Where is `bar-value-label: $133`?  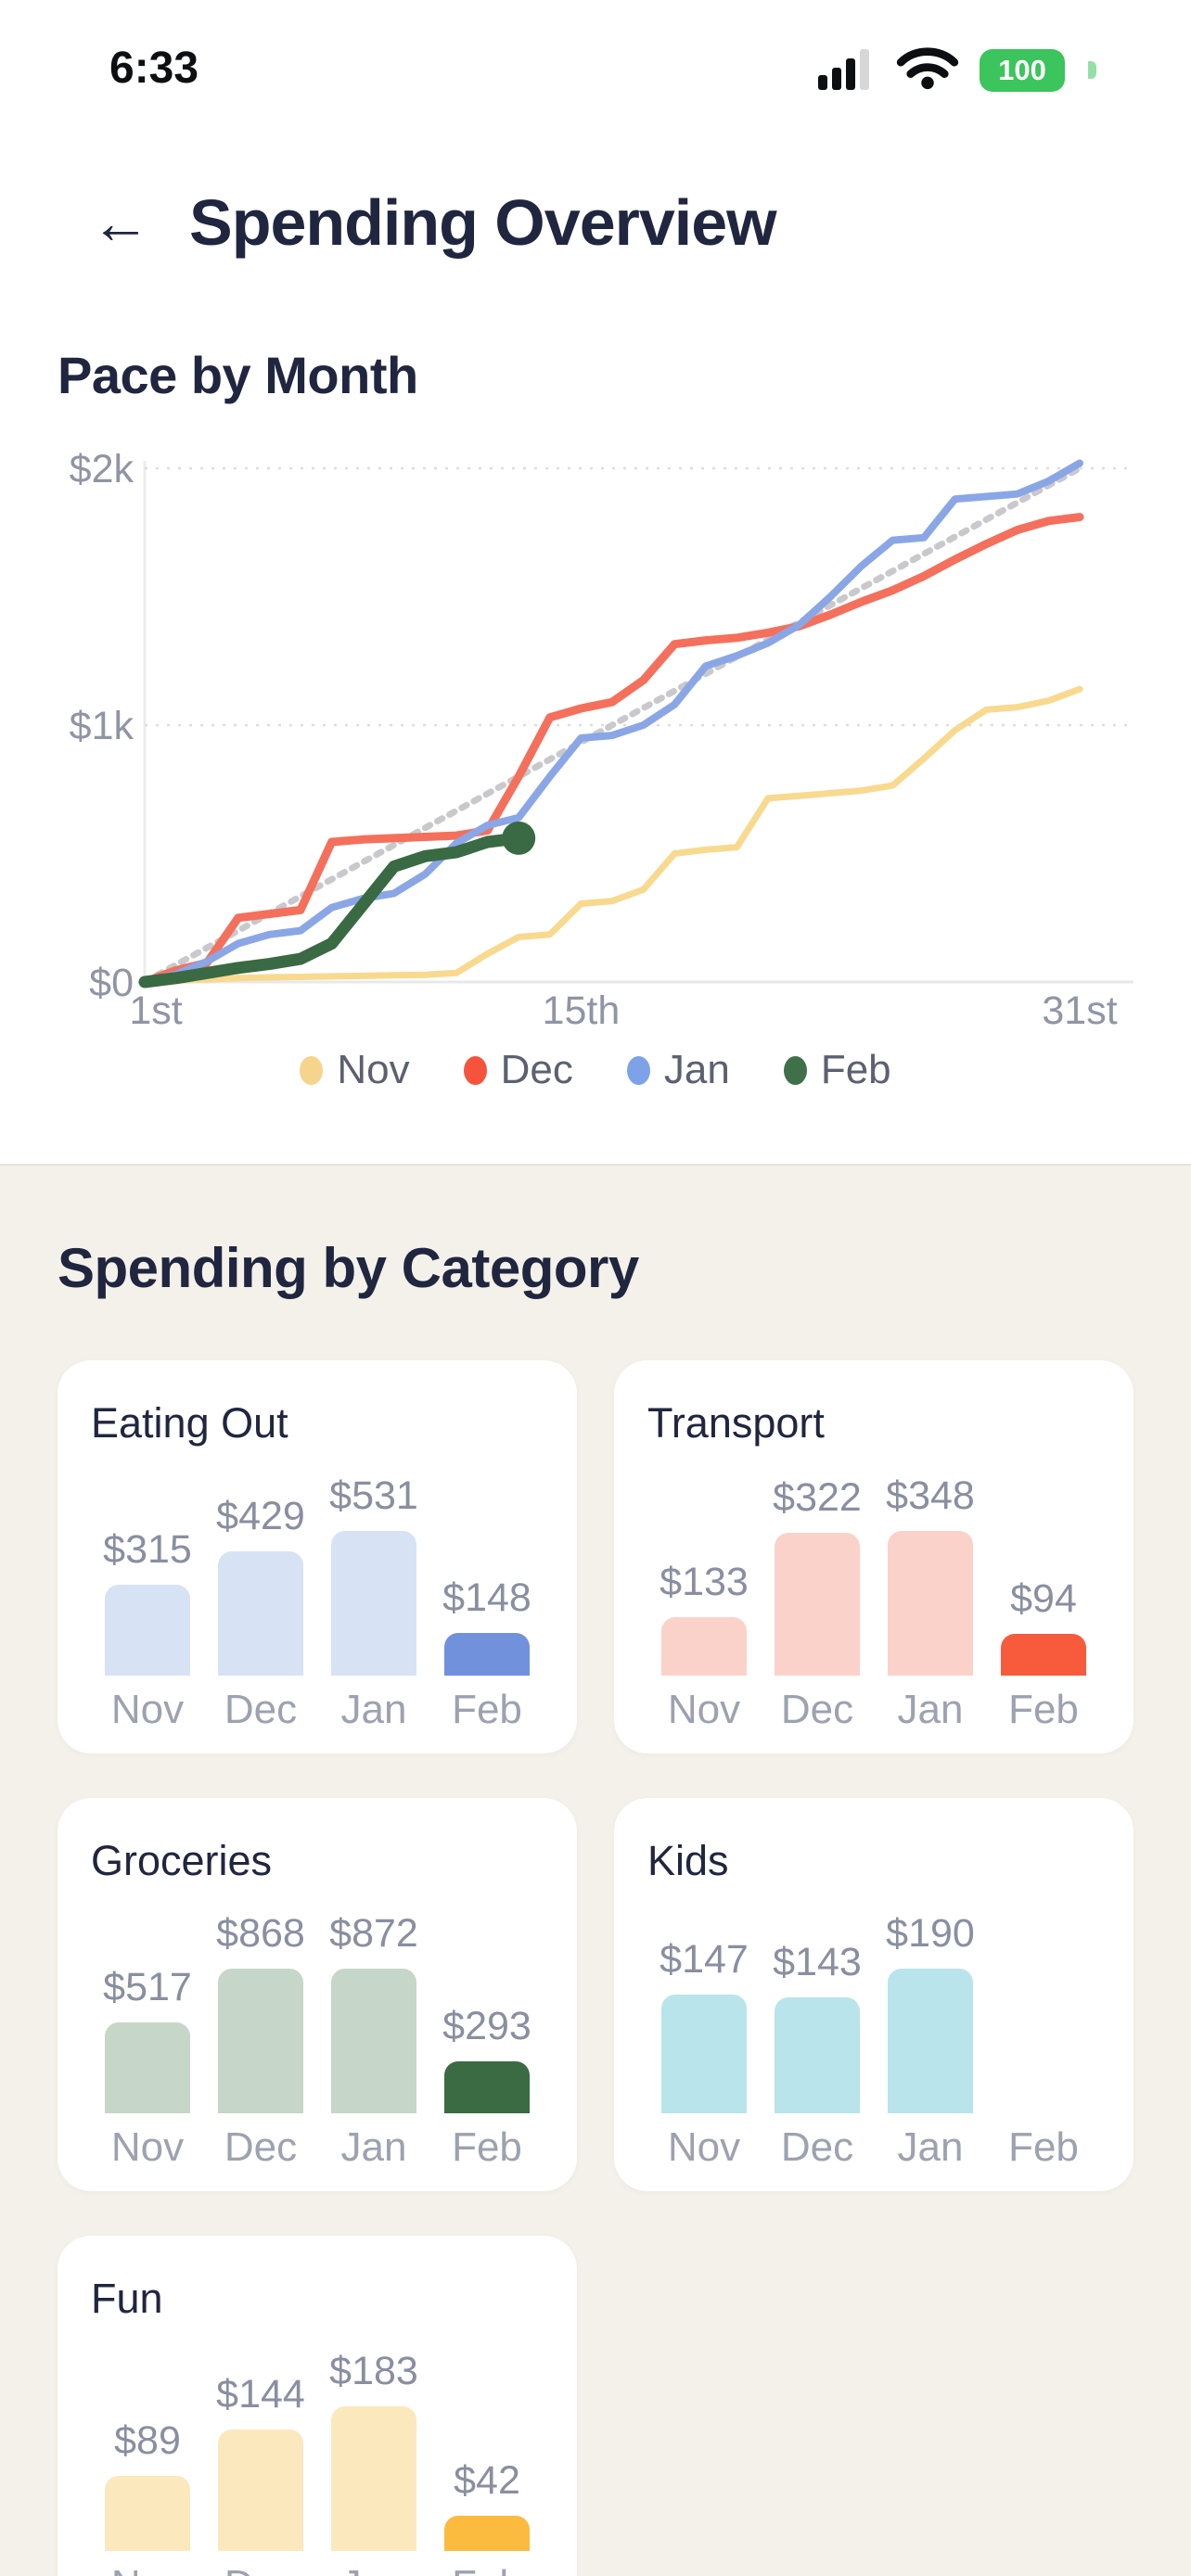
bar-value-label: $133 is located at coordinates (704, 1582).